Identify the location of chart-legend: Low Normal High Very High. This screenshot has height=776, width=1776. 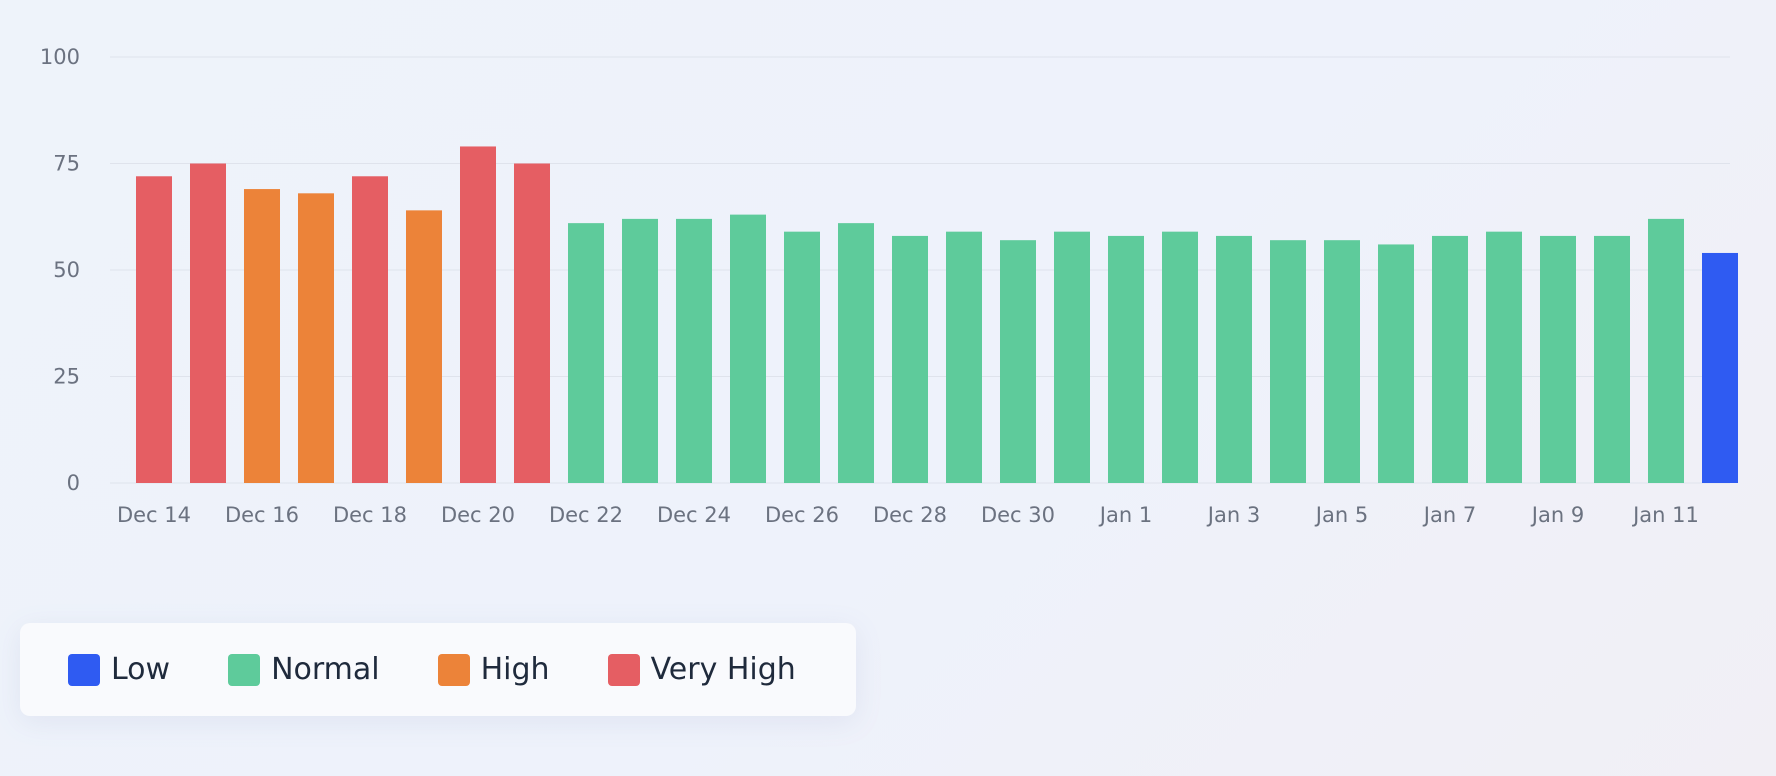
(438, 669).